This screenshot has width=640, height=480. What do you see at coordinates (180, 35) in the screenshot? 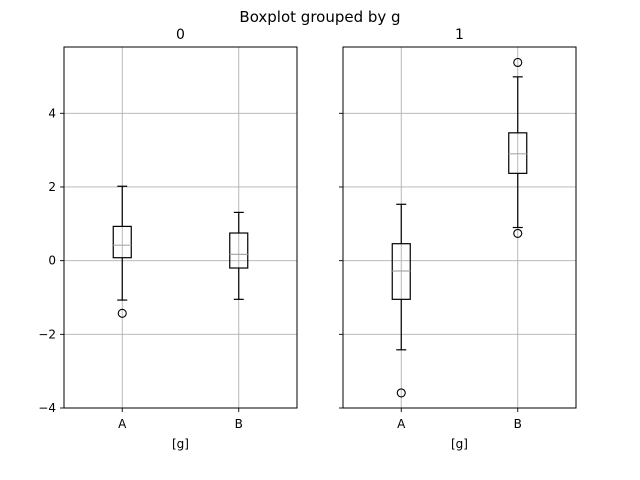
I see `panel-title: 0` at bounding box center [180, 35].